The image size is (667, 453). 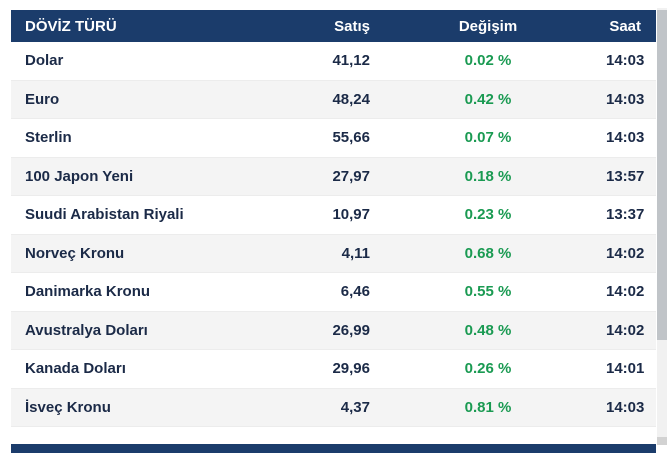 I want to click on satis-value: 41,12, so click(x=351, y=61).